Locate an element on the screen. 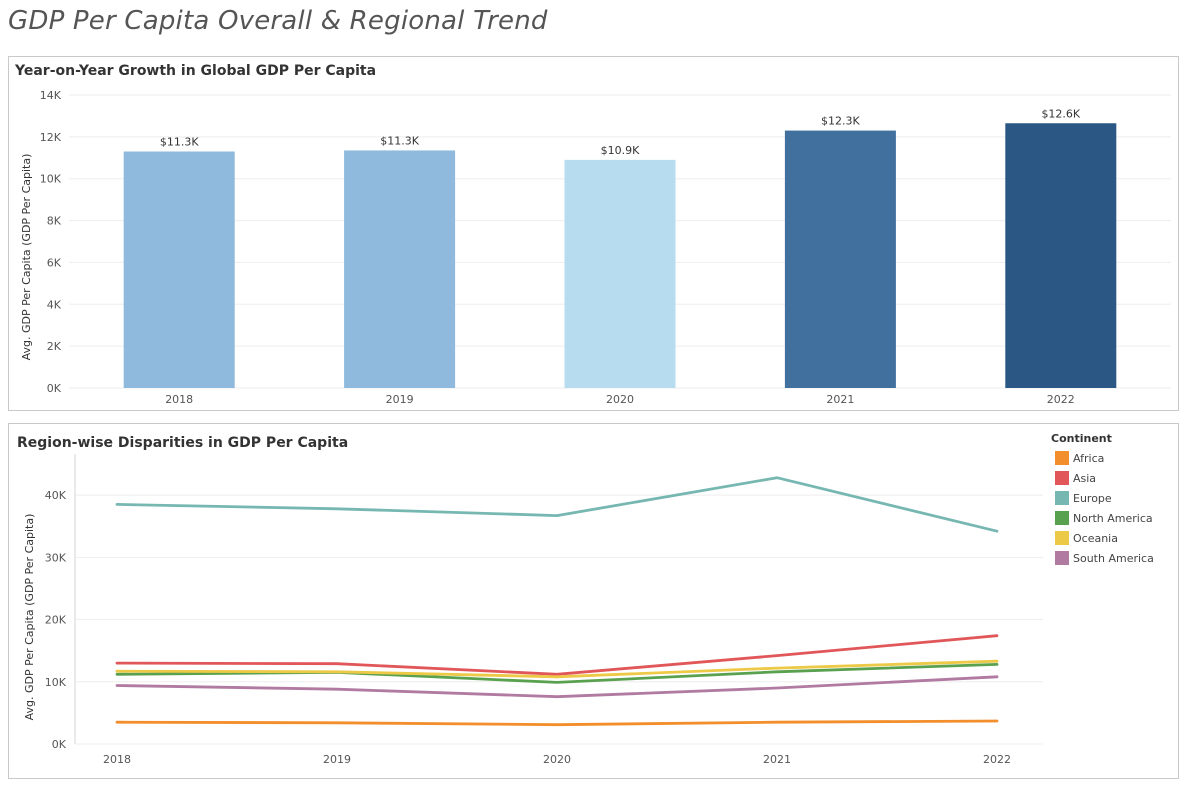  series-line-south-america is located at coordinates (557, 687).